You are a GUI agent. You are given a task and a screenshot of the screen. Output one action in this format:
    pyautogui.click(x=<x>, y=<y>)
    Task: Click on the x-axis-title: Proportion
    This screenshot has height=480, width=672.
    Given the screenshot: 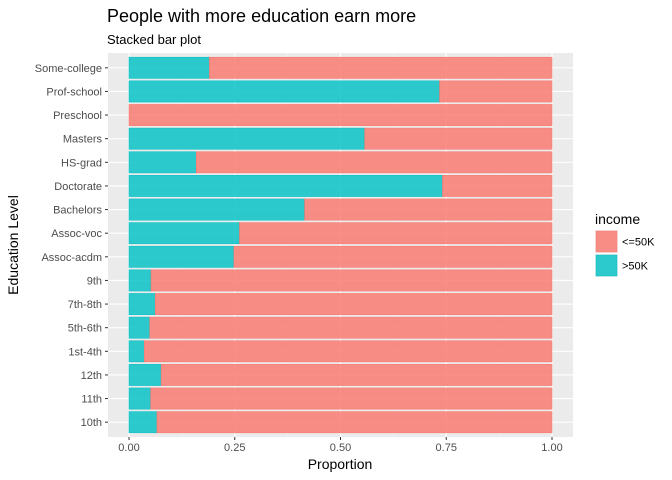 What is the action you would take?
    pyautogui.click(x=340, y=464)
    